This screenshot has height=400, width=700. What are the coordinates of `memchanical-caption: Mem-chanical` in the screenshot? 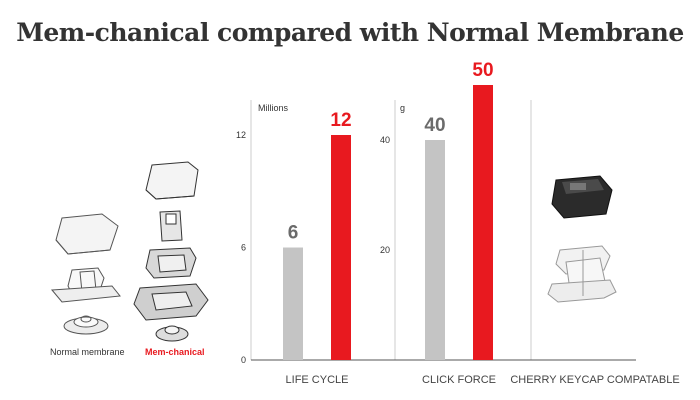 It's located at (175, 352).